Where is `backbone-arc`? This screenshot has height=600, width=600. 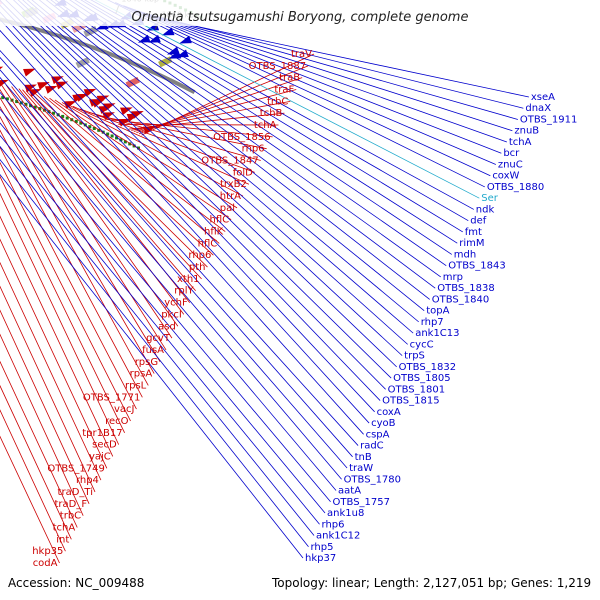 backbone-arc is located at coordinates (98, 55).